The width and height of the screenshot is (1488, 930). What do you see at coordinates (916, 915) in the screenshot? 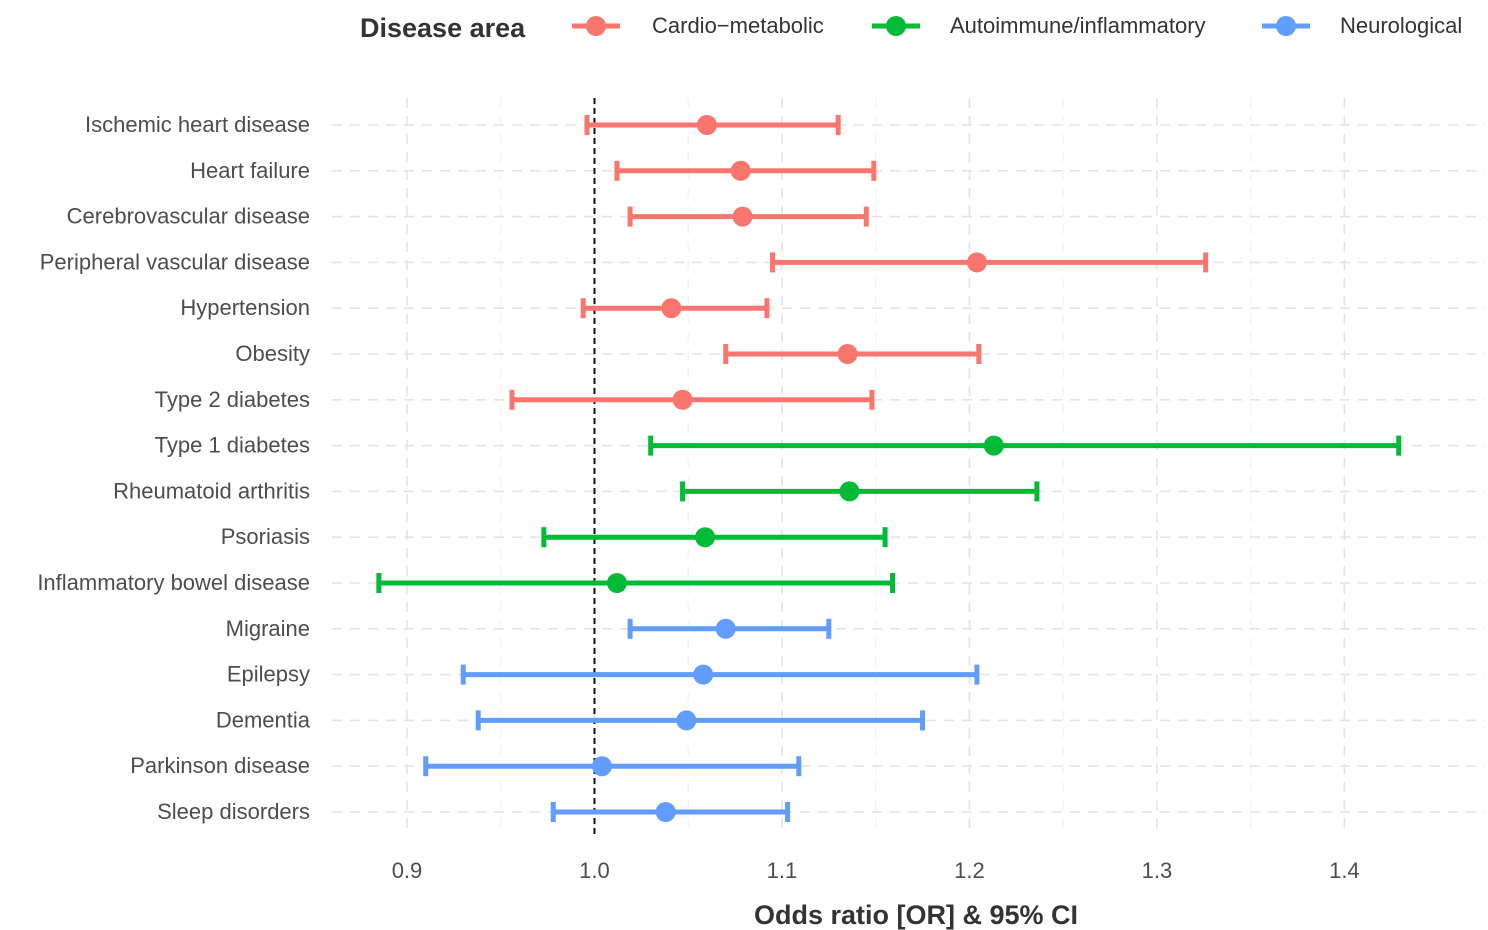
I see `x-axis-title: Odds ratio [OR] & 95% CI` at bounding box center [916, 915].